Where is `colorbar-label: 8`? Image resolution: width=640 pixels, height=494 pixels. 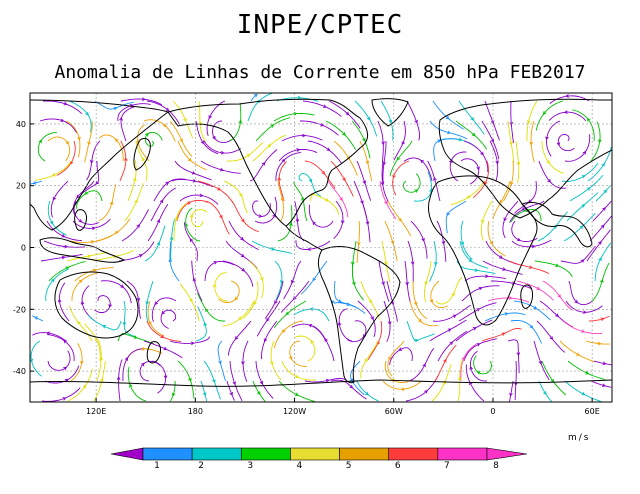
colorbar-label: 8 is located at coordinates (496, 466).